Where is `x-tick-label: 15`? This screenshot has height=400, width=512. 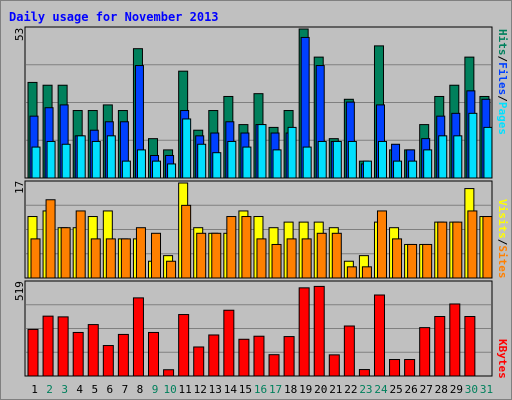
x-tick-label: 15 is located at coordinates (245, 389).